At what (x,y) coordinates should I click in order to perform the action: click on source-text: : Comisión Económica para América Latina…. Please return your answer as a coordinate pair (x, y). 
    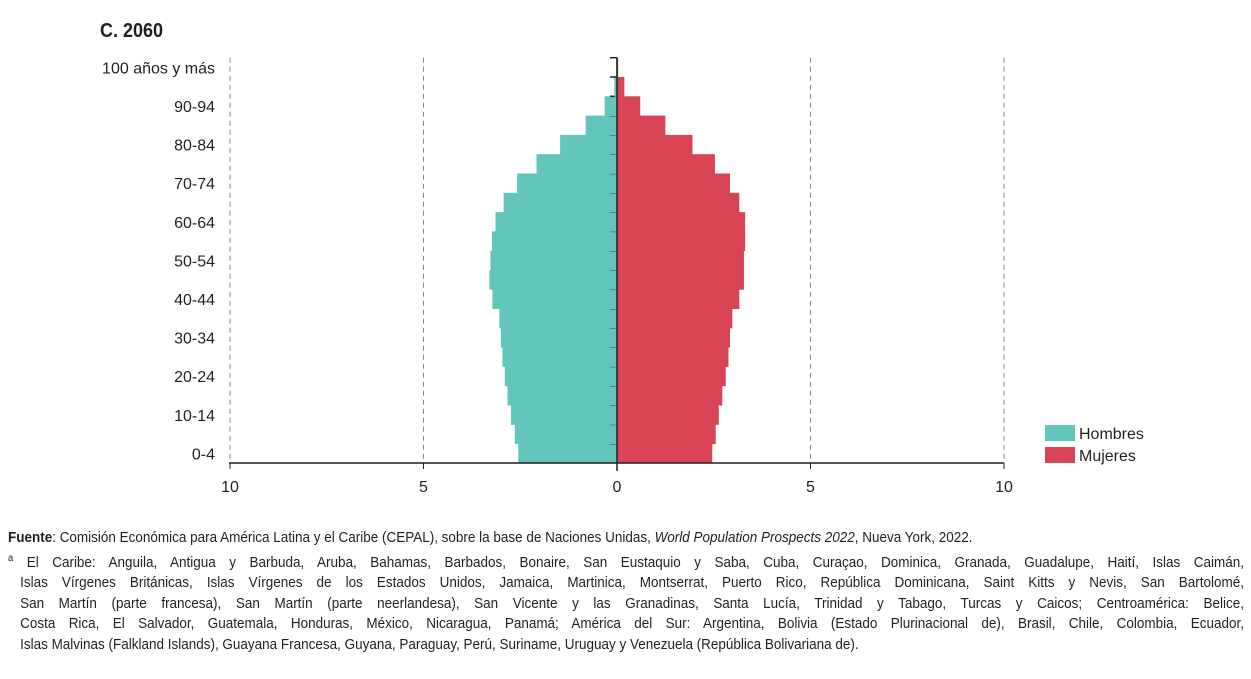
    Looking at the image, I should click on (353, 538).